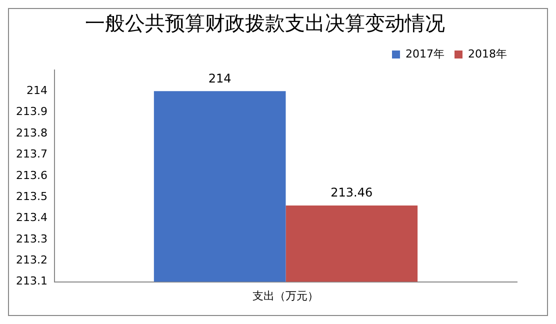  I want to click on y-tick-label: 213.7, so click(32, 154).